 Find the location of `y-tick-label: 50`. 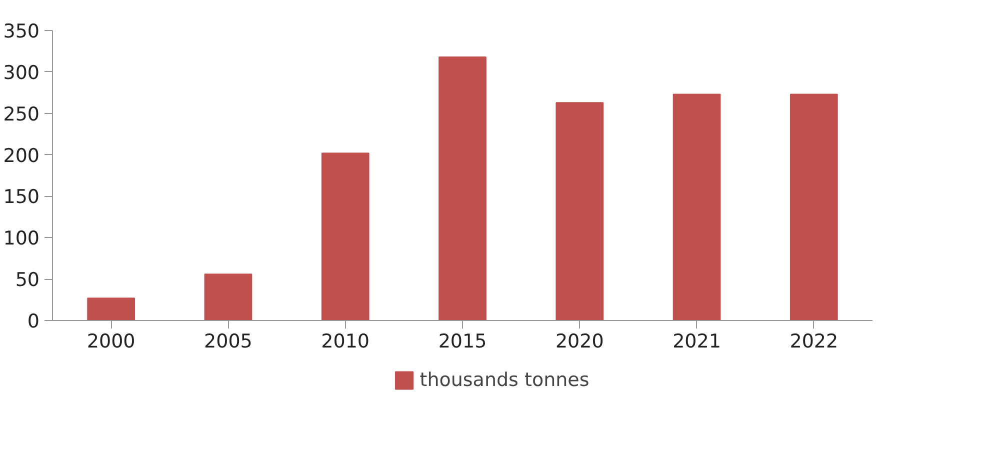

y-tick-label: 50 is located at coordinates (27, 280).